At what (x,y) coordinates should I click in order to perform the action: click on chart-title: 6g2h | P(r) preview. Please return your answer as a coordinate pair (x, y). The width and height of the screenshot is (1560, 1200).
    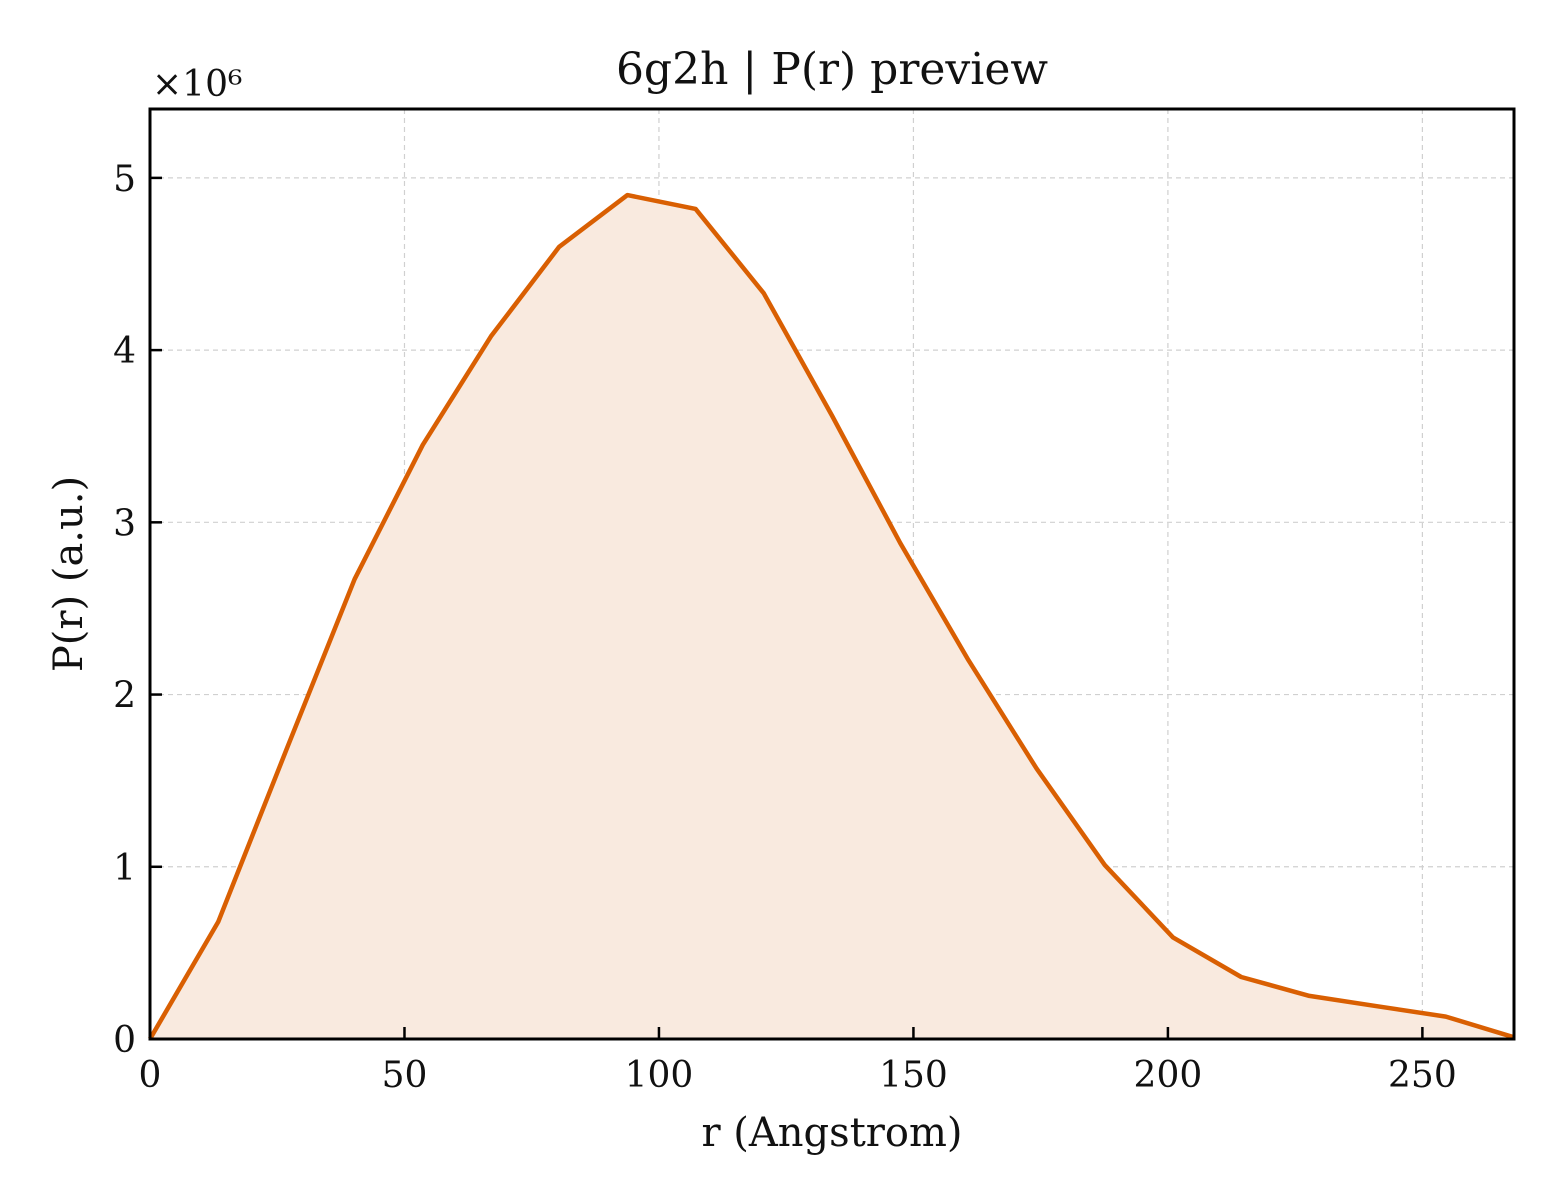
    Looking at the image, I should click on (832, 69).